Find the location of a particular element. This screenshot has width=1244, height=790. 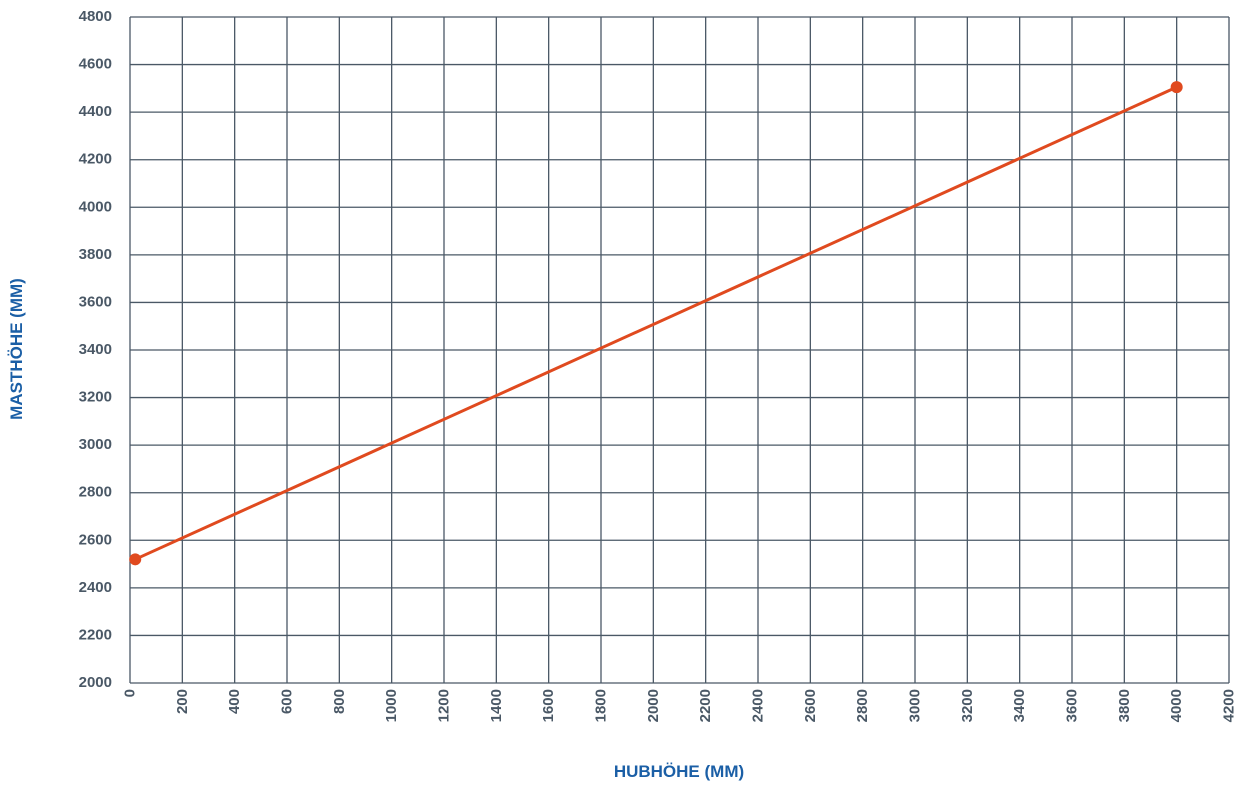

x-tick-label: 2400 is located at coordinates (757, 705).